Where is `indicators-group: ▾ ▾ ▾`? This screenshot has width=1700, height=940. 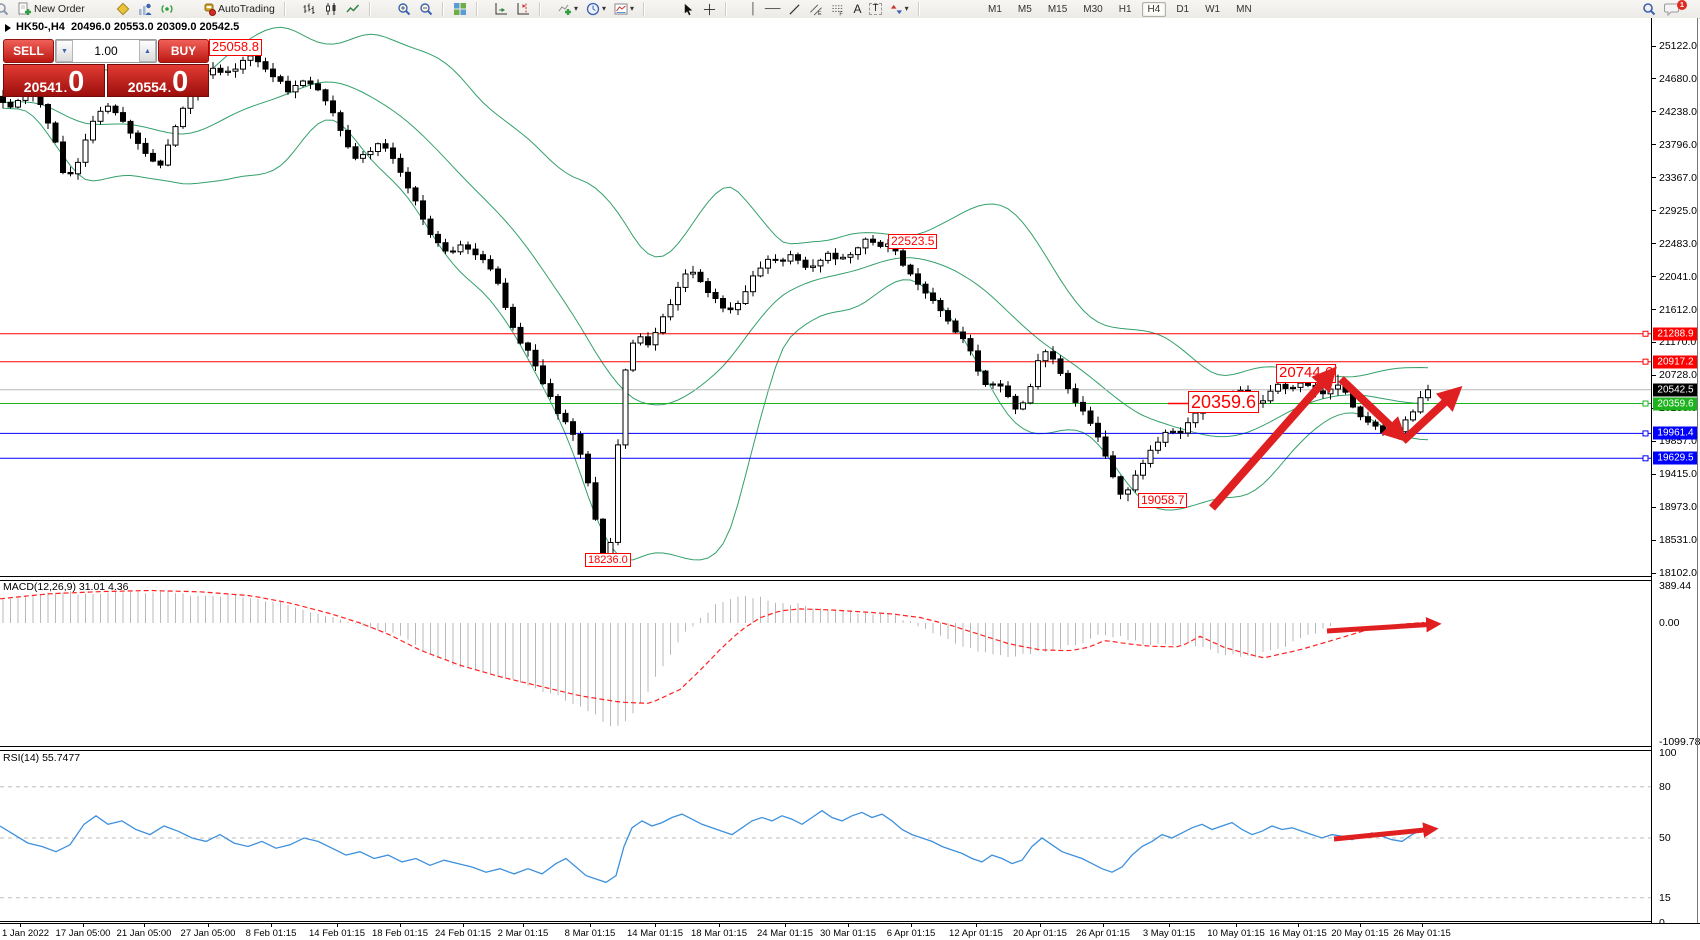 indicators-group: ▾ ▾ ▾ is located at coordinates (602, 9).